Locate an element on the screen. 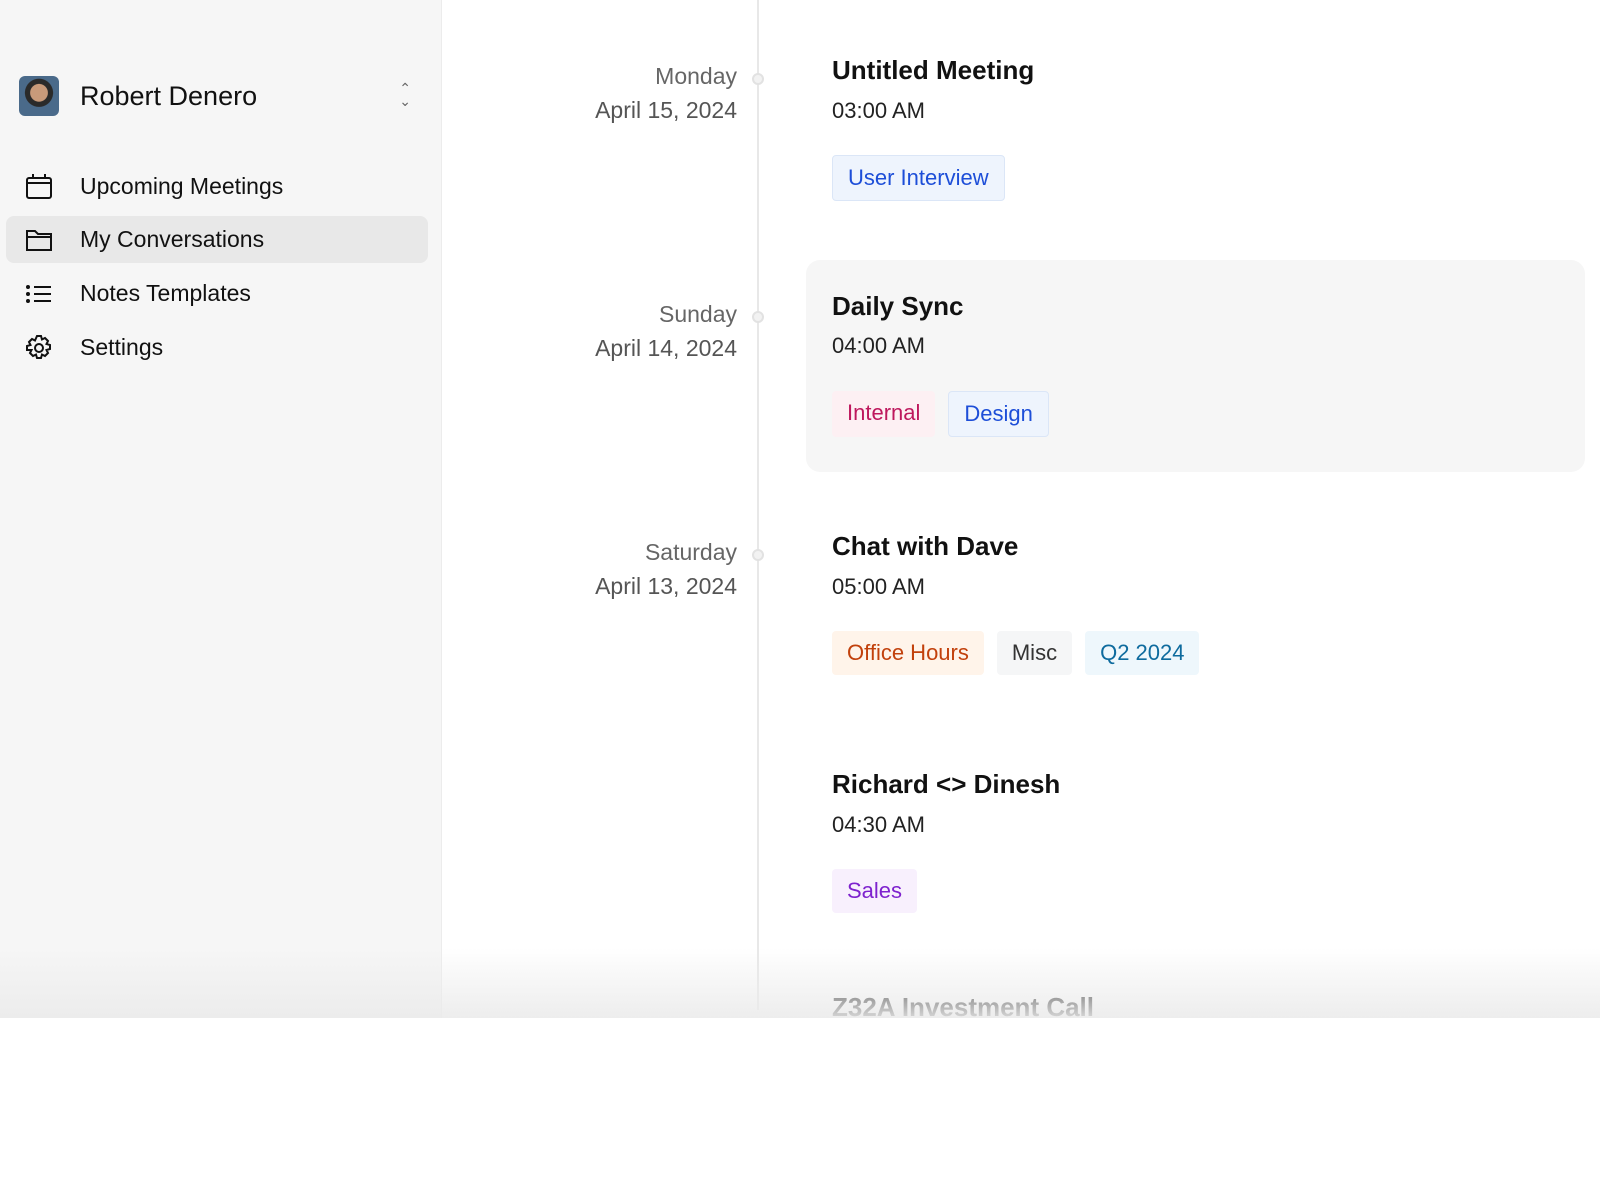 This screenshot has width=1600, height=1194. gear-icon is located at coordinates (38, 346).